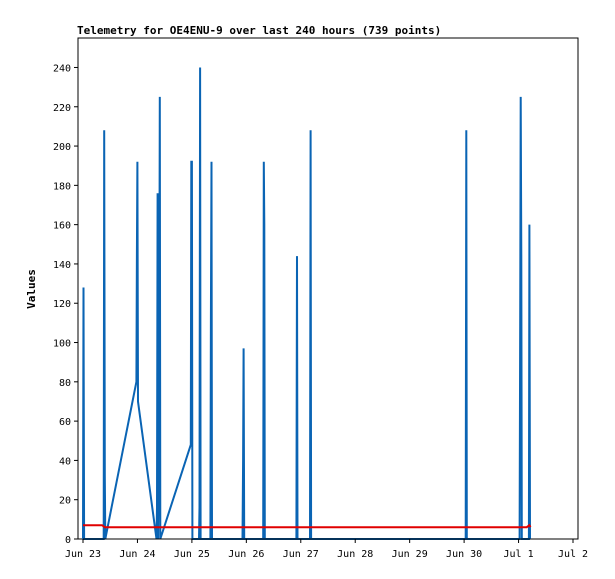 The height and width of the screenshot is (579, 615). What do you see at coordinates (68, 540) in the screenshot?
I see `y-tick-label: 0` at bounding box center [68, 540].